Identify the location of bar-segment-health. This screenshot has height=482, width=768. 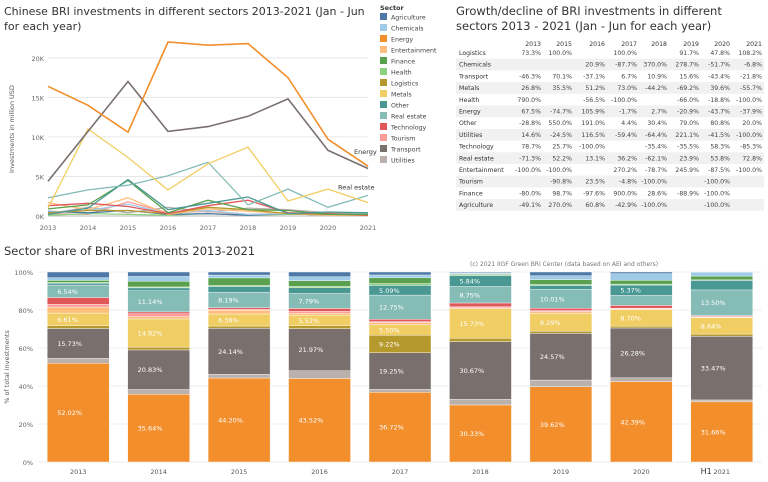
(319, 287).